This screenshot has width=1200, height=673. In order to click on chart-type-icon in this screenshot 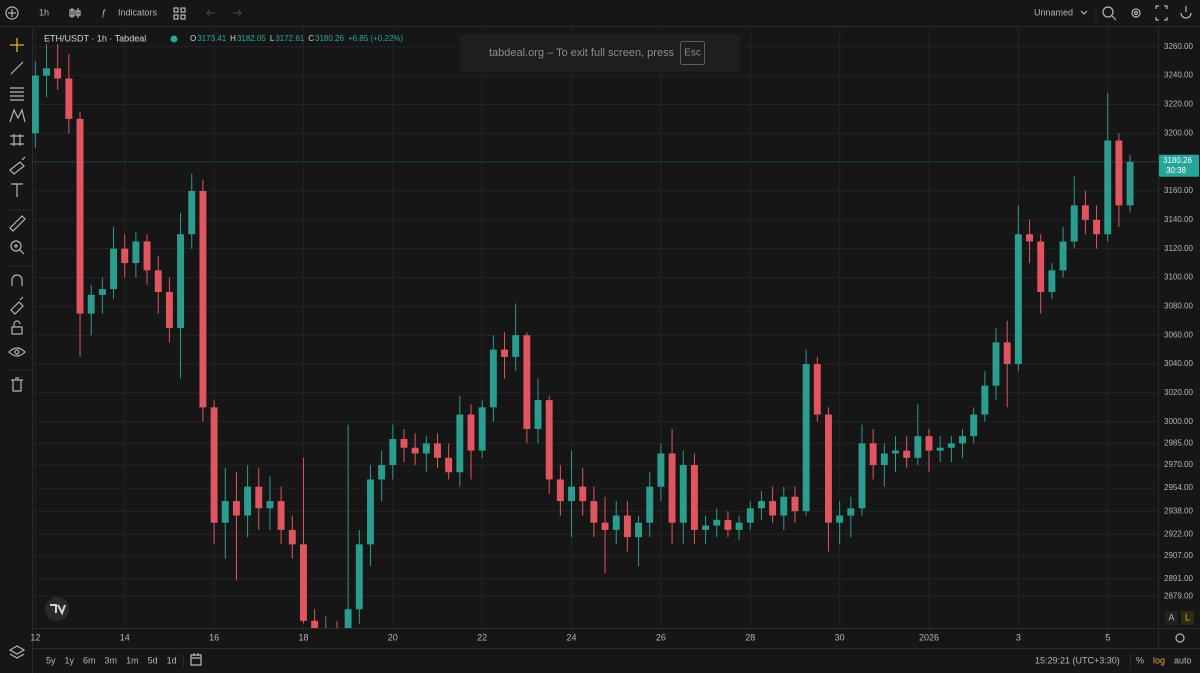, I will do `click(75, 13)`.